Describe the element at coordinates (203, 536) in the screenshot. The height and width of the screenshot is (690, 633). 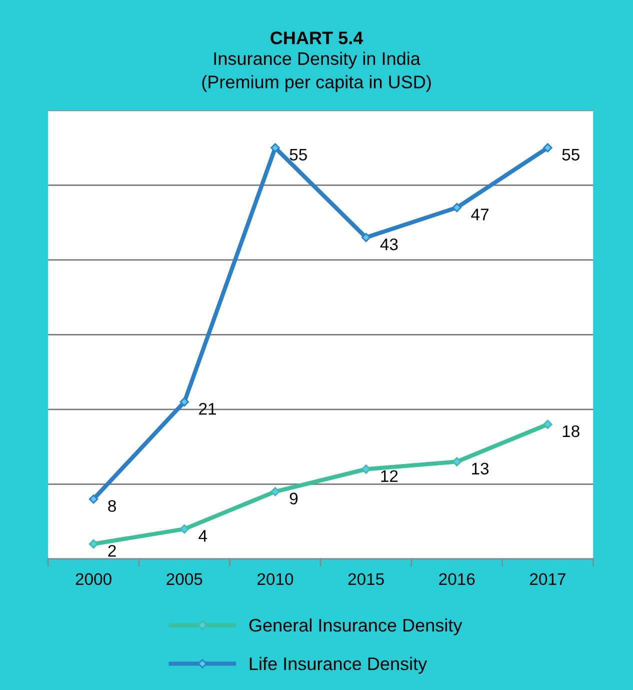
I see `data-label: 4` at that location.